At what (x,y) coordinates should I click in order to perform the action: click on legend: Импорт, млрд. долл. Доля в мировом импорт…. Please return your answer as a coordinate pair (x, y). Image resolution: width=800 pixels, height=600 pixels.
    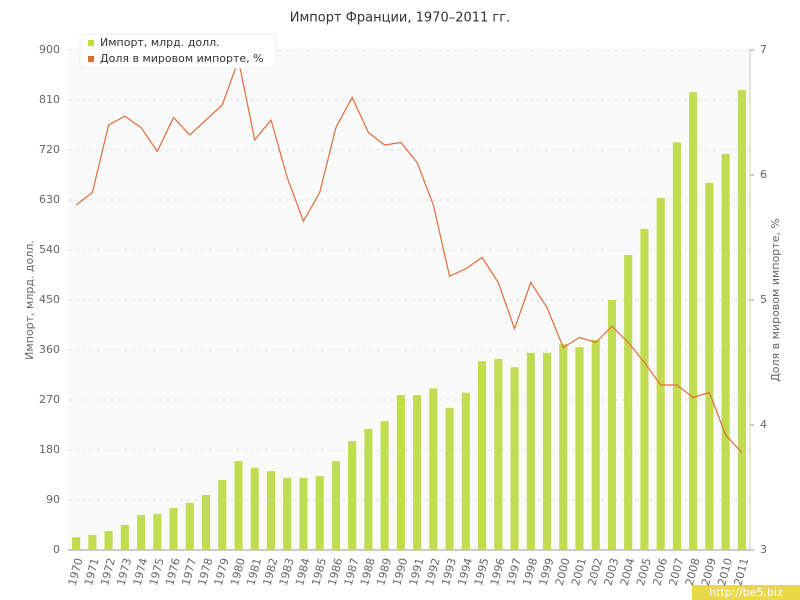
    Looking at the image, I should click on (178, 51).